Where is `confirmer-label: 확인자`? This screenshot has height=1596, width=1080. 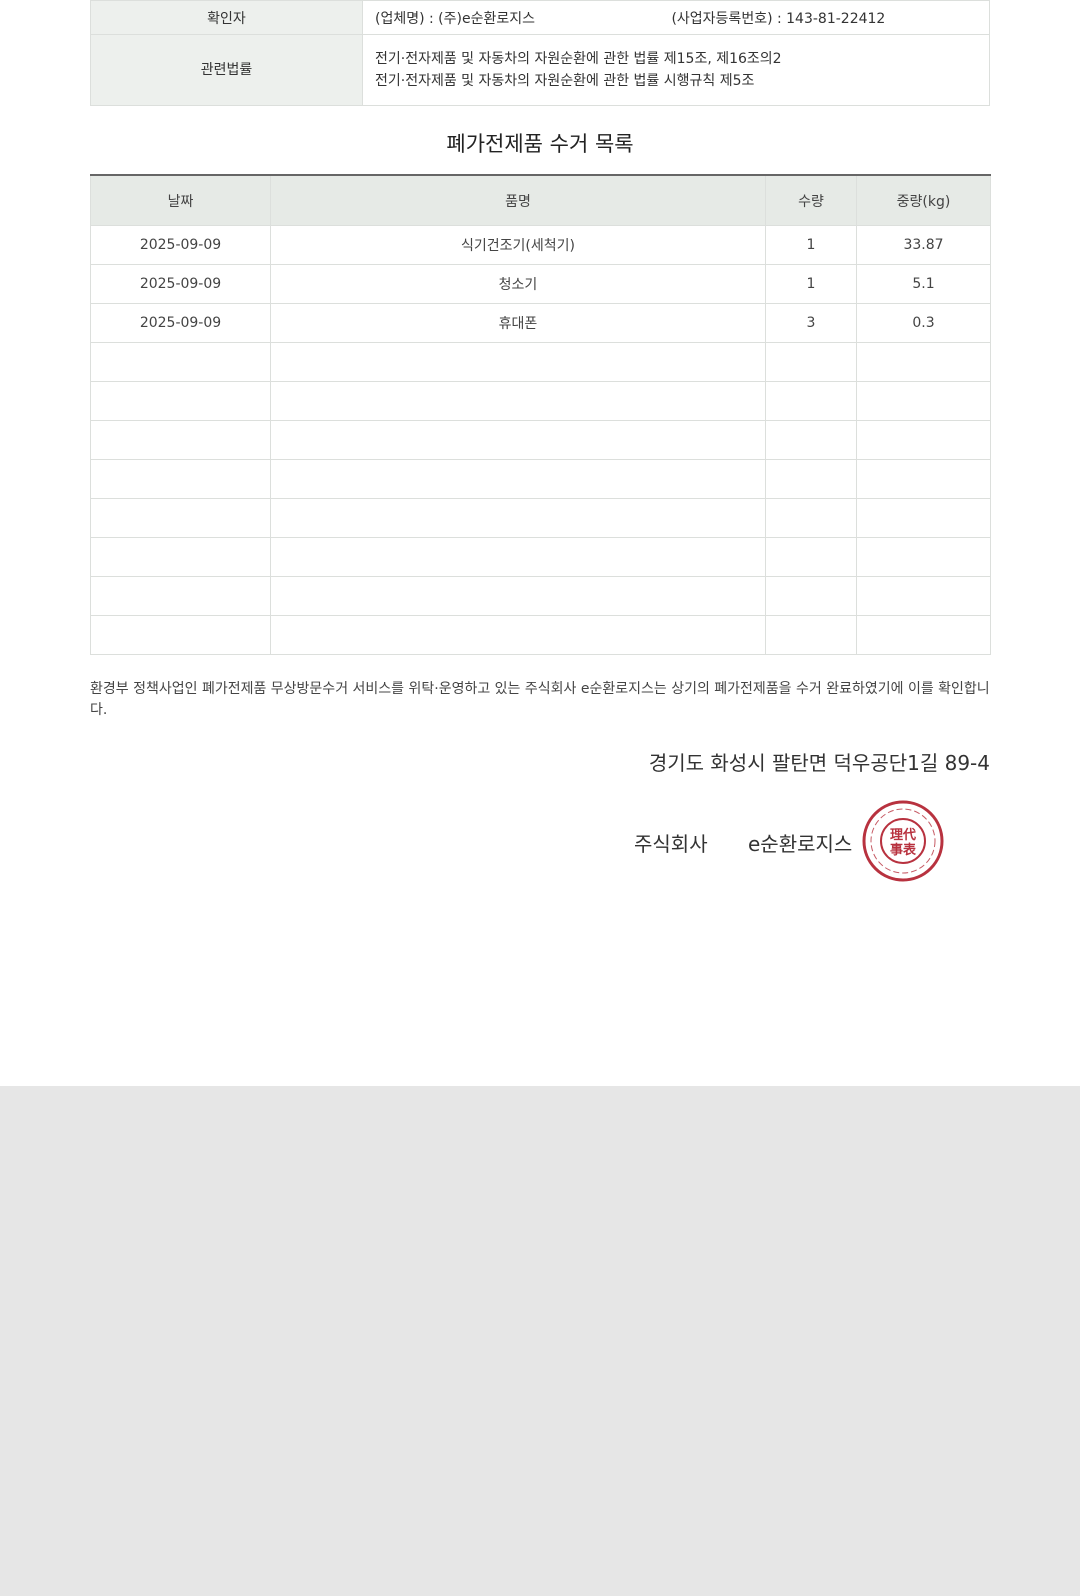
confirmer-label: 확인자 is located at coordinates (226, 17).